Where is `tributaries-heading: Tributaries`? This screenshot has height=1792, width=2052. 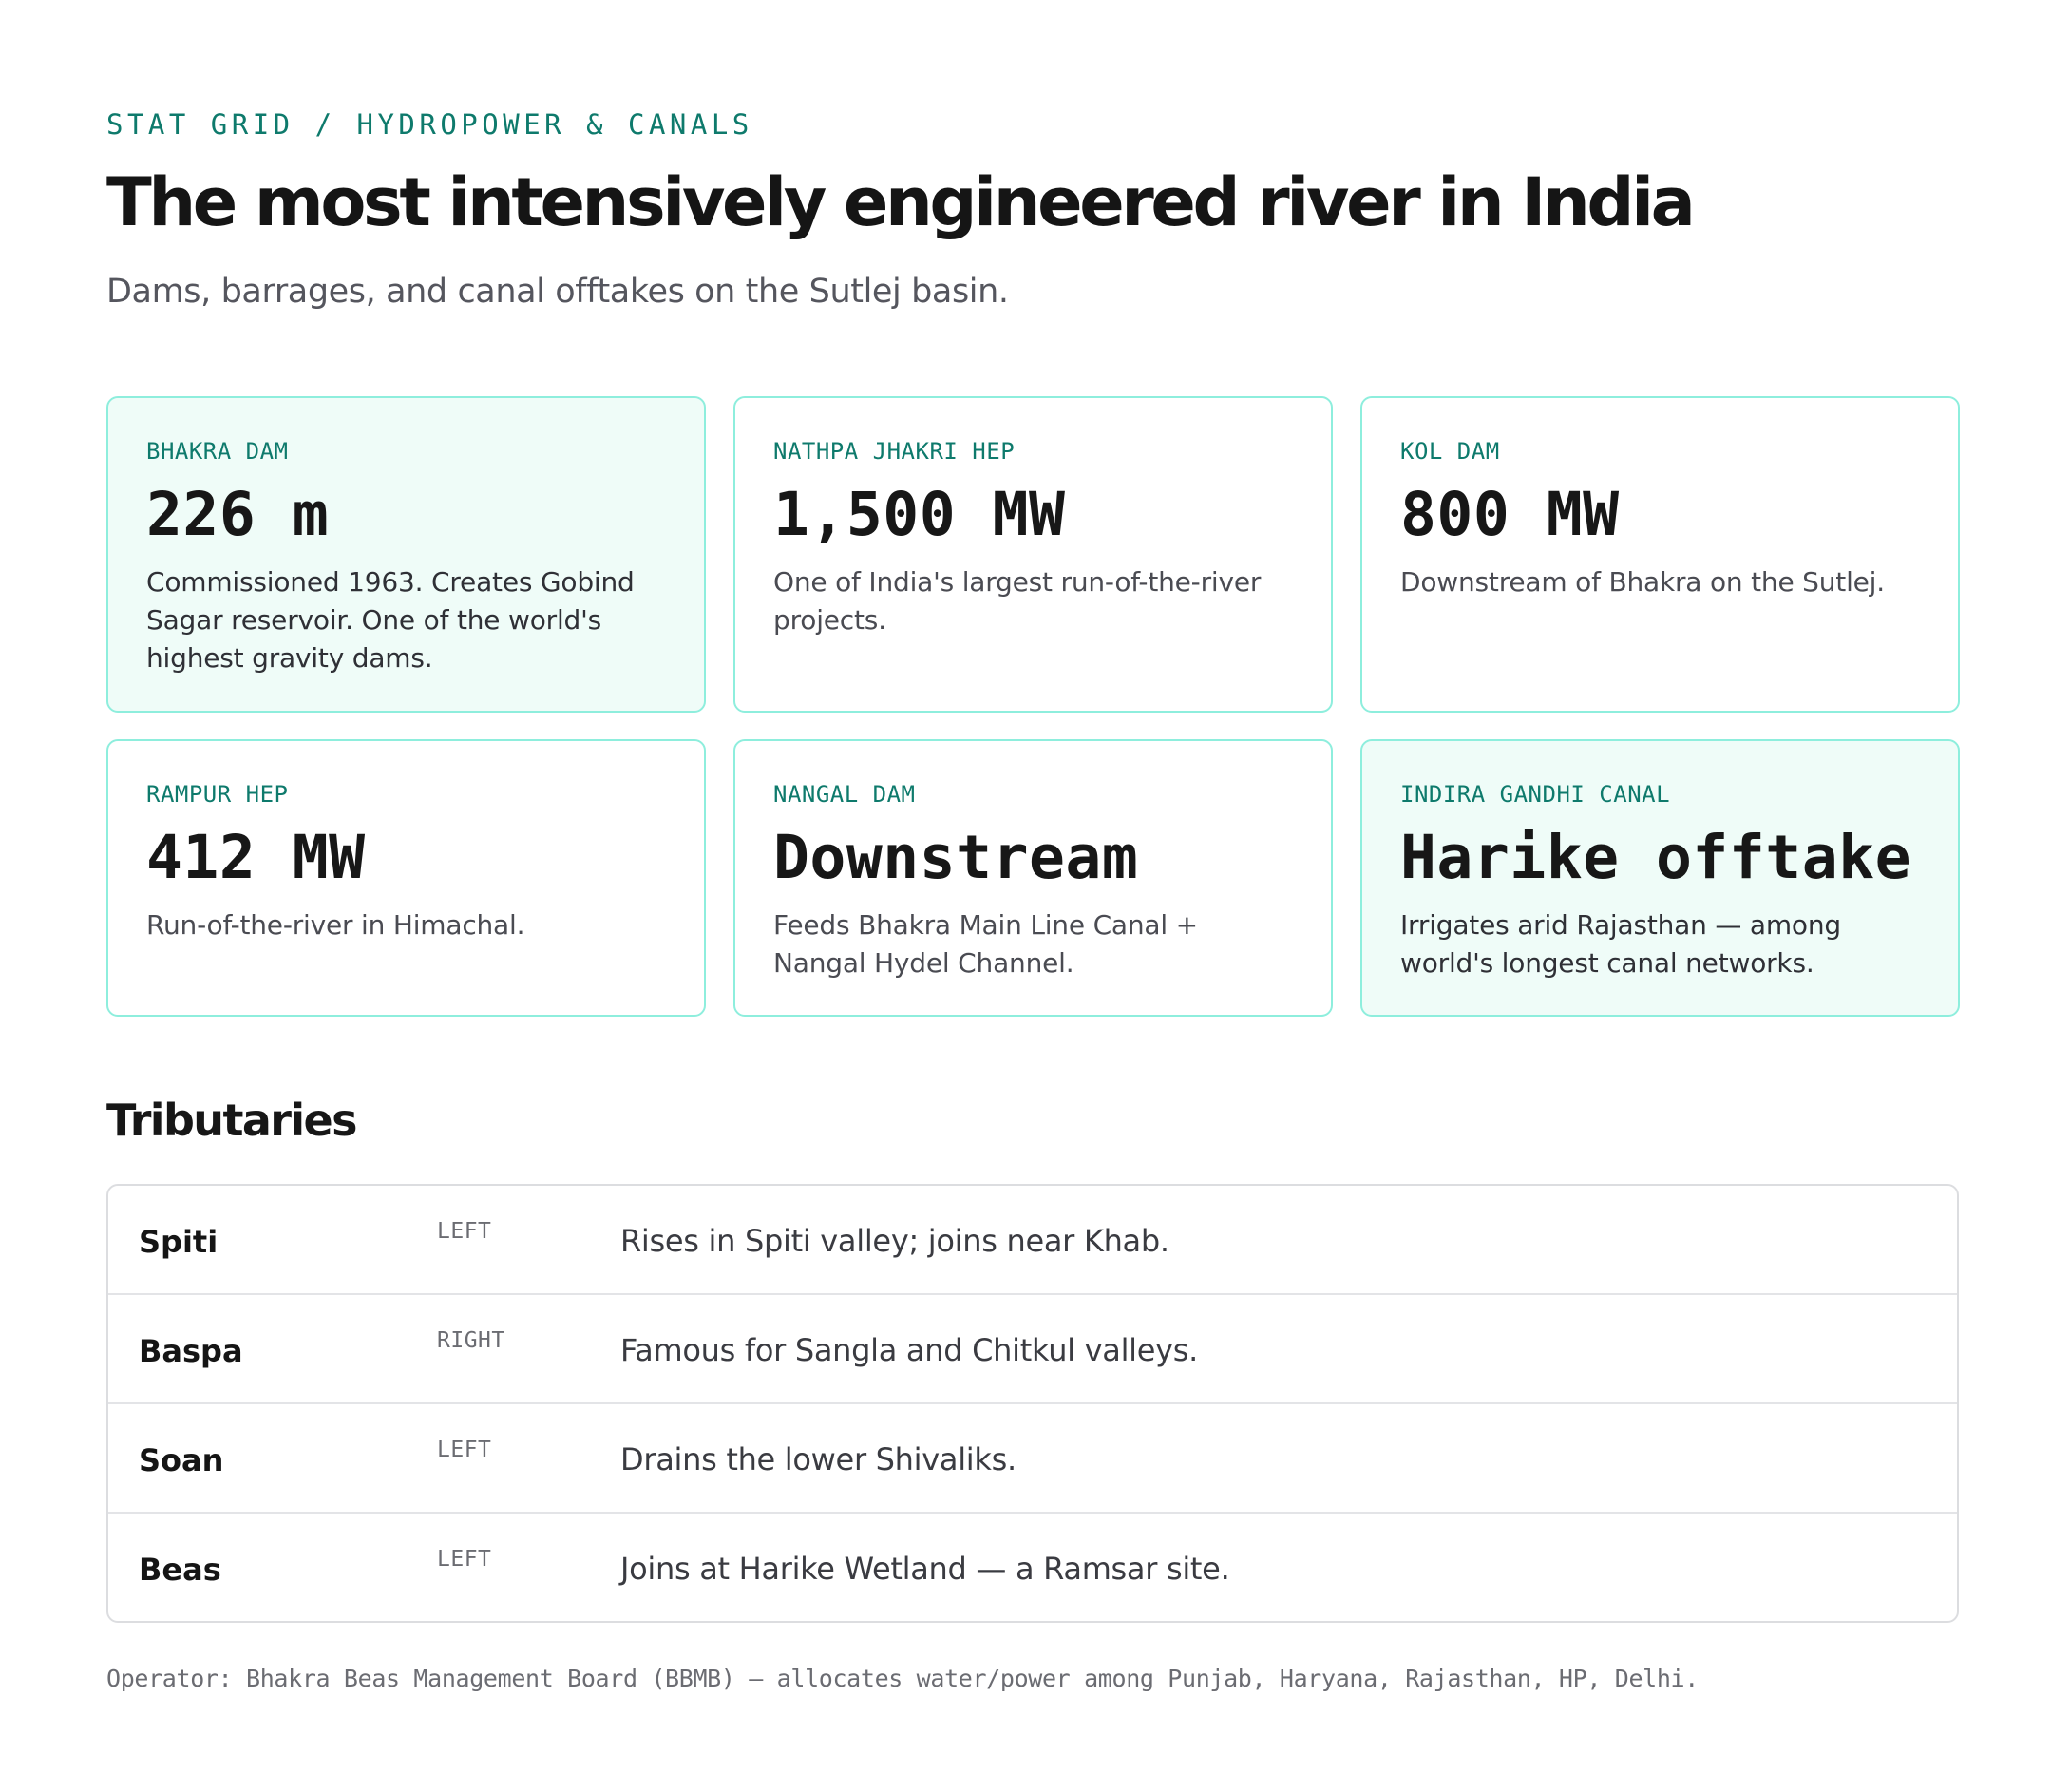
tributaries-heading: Tributaries is located at coordinates (232, 1121).